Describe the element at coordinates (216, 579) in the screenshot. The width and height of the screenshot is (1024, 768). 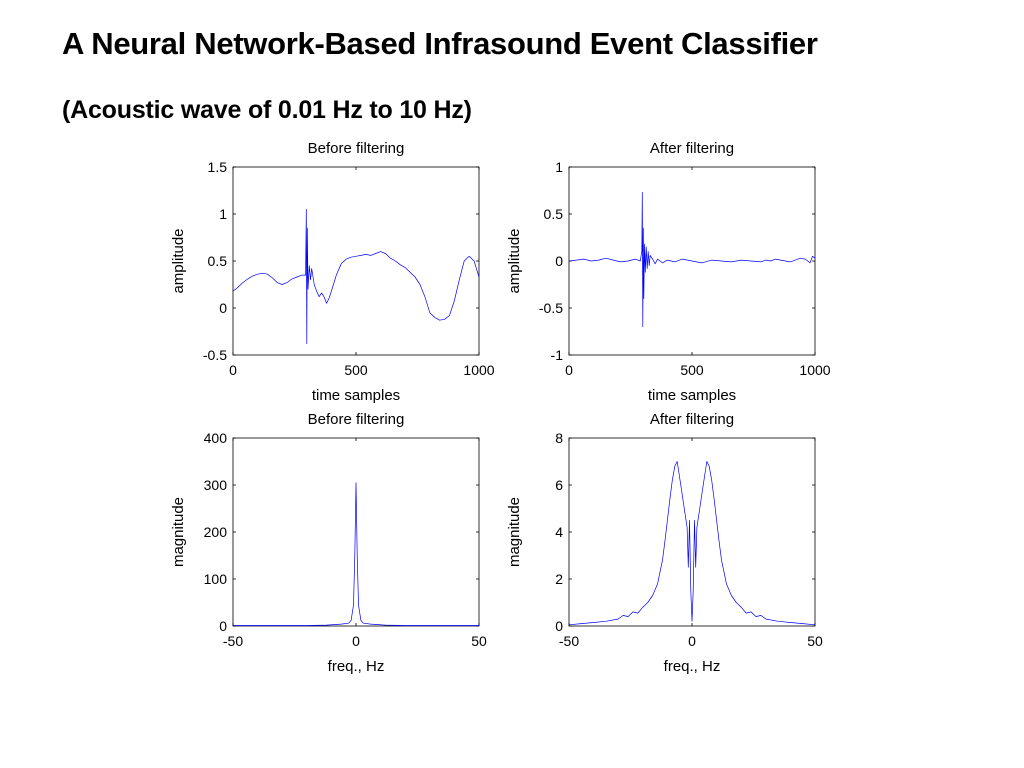
I see `y-tick-label: 100` at that location.